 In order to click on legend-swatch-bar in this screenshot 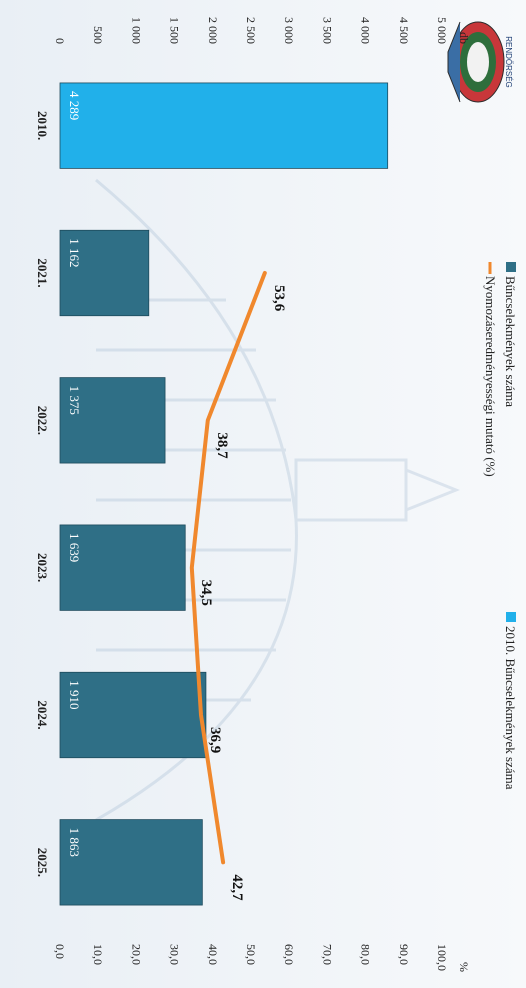, I will do `click(511, 267)`.